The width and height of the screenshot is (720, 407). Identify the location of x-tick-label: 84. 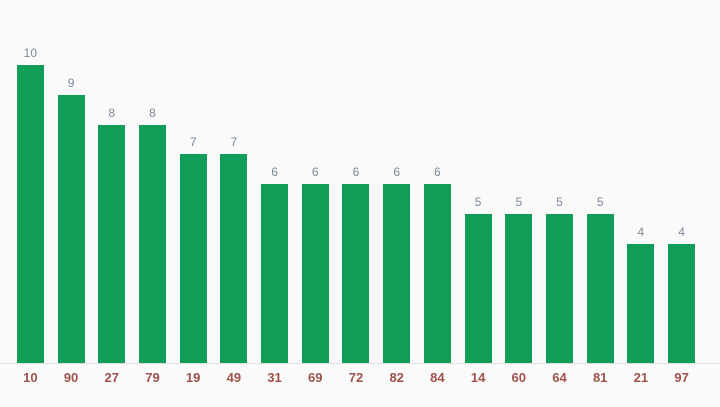
(437, 377).